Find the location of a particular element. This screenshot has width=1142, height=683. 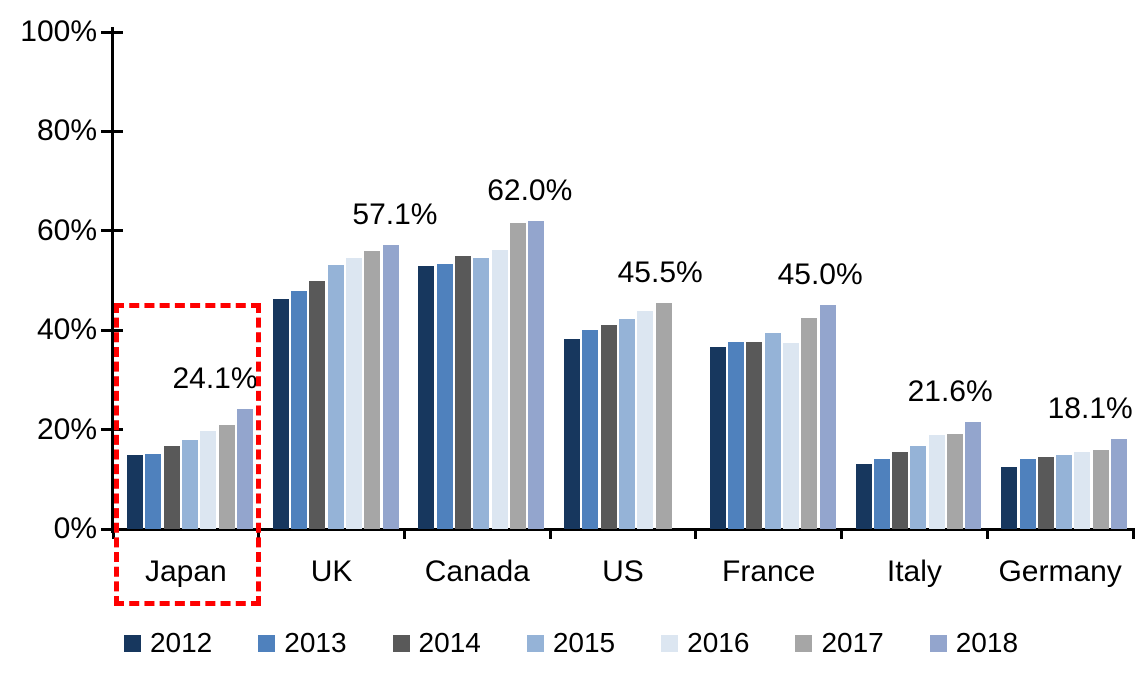

bar-uk-2017 is located at coordinates (372, 390).